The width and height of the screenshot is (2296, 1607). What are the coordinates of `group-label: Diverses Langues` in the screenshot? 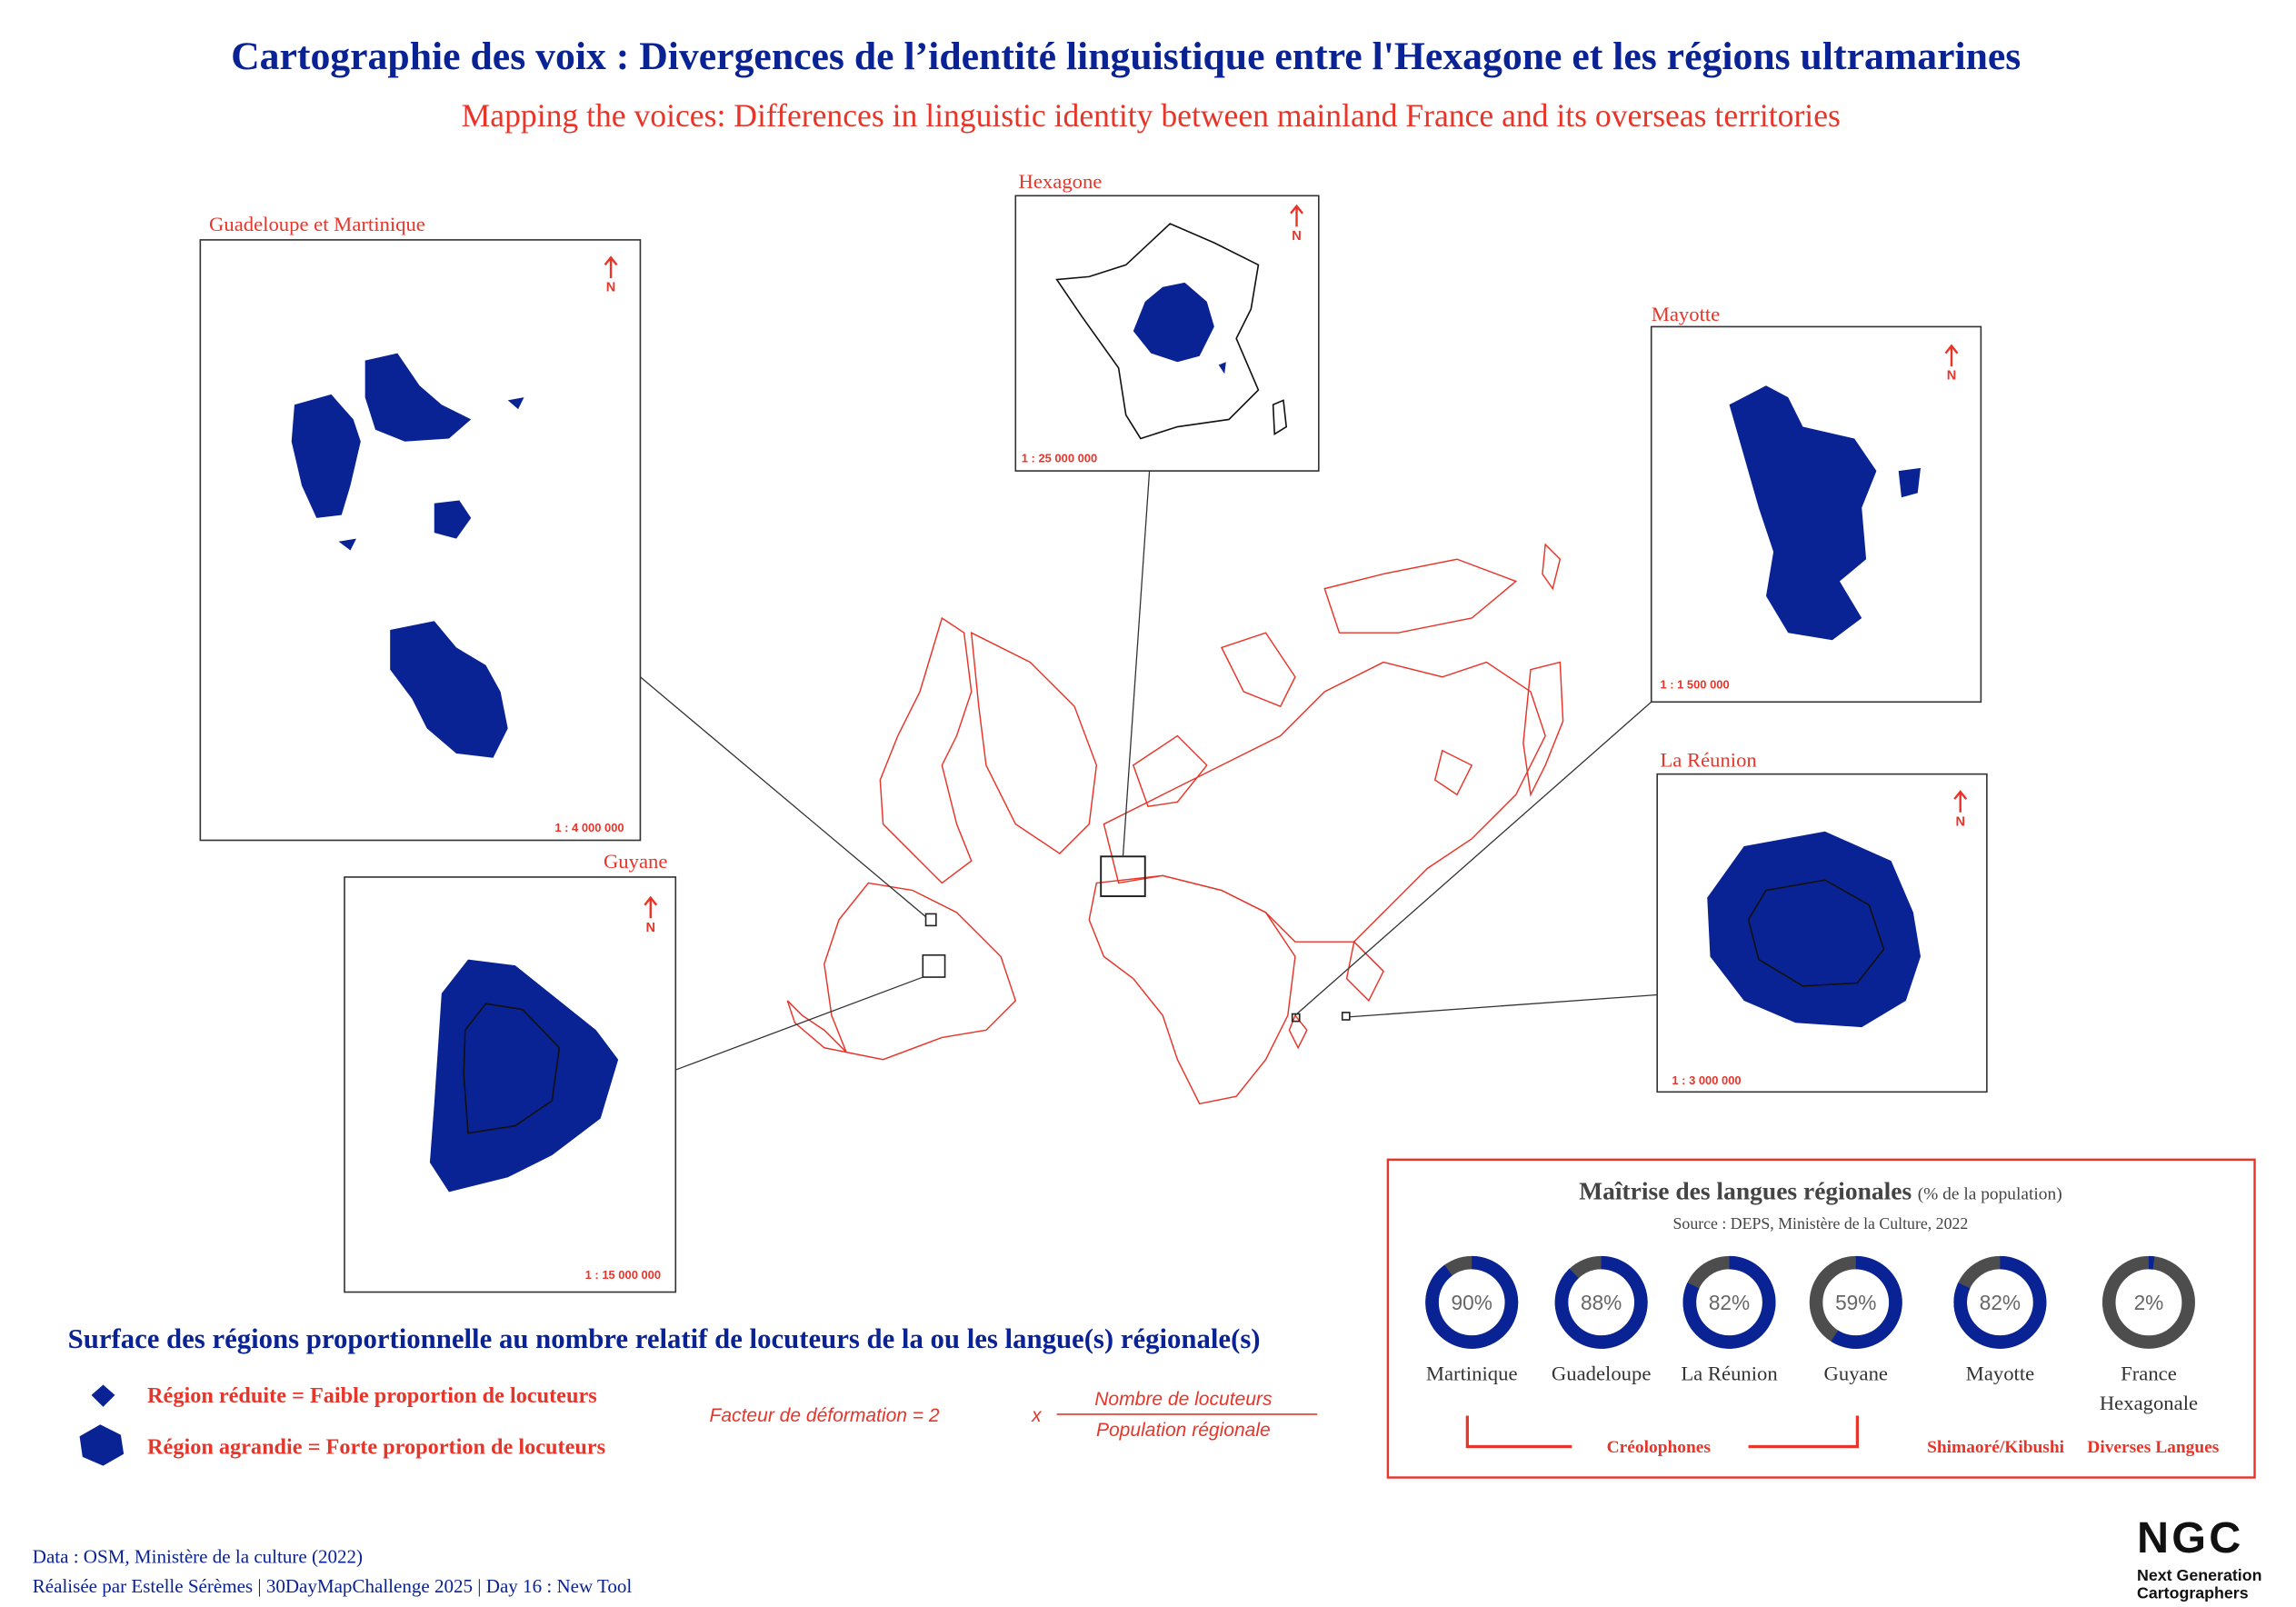 It's located at (2153, 1448).